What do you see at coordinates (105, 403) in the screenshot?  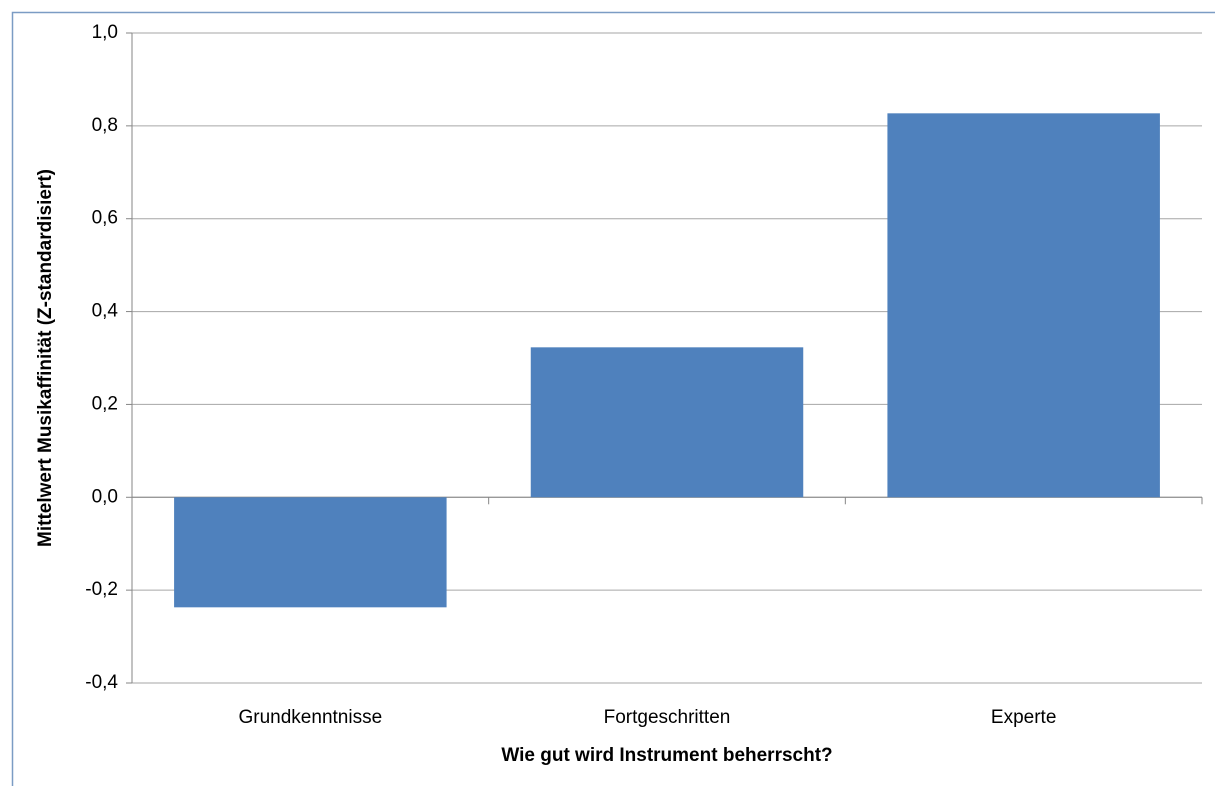 I see `y-tick-label: 0,2` at bounding box center [105, 403].